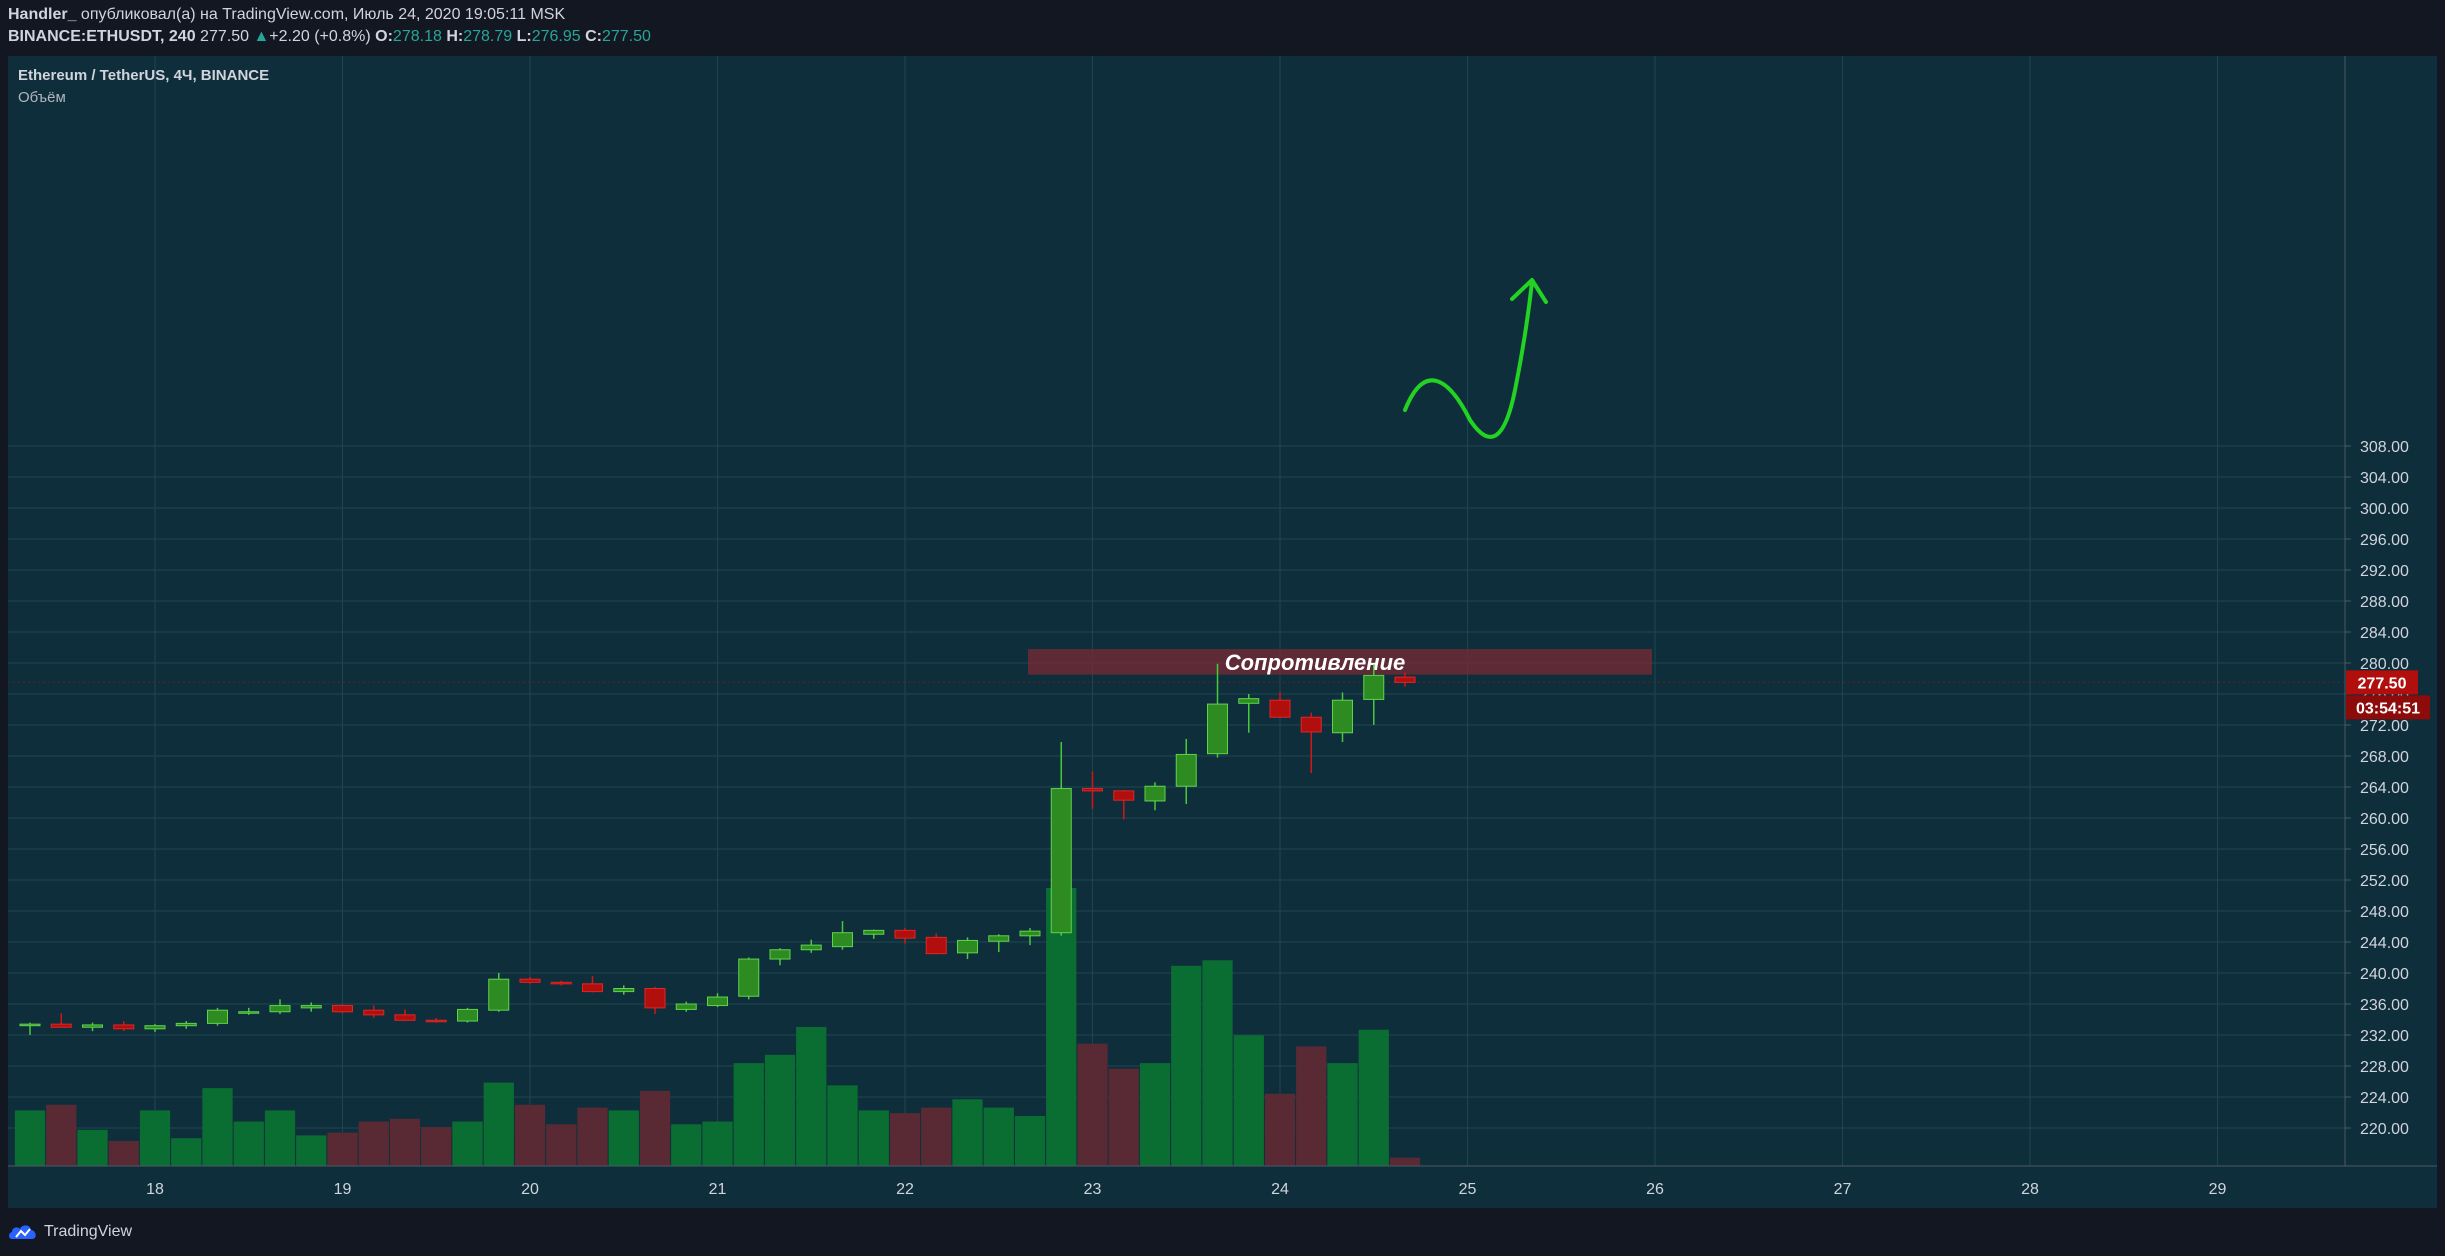 The image size is (2445, 1256). Describe the element at coordinates (2384, 788) in the screenshot. I see `price-tick-label: 264.00` at that location.